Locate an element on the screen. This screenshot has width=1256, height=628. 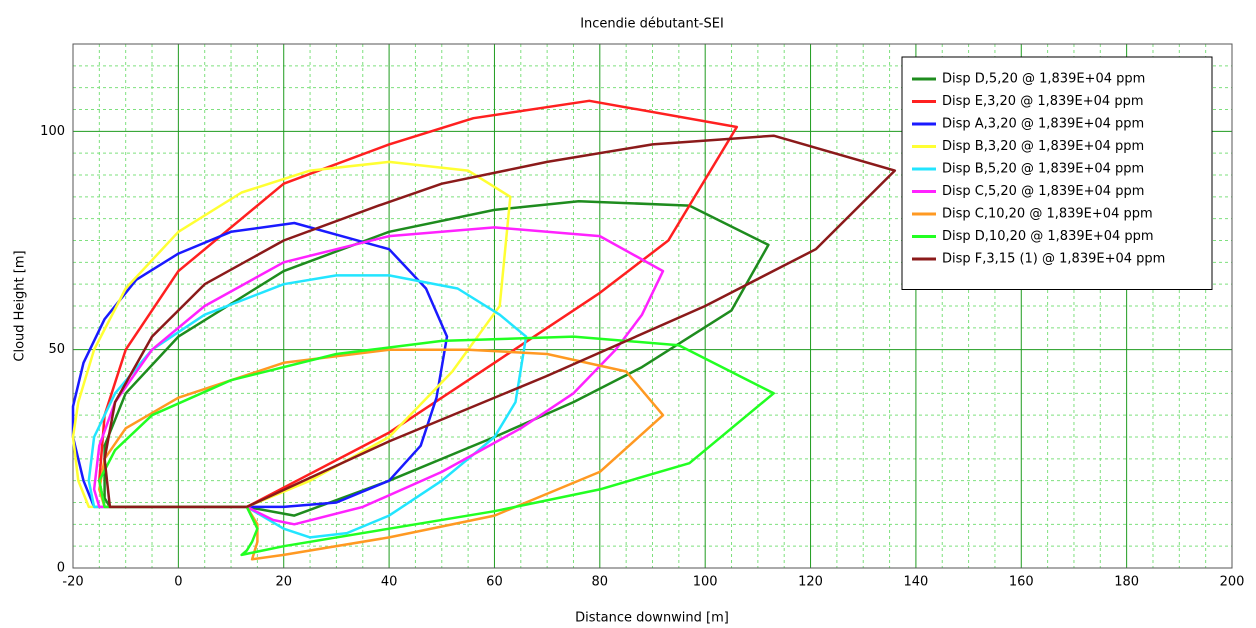
legend-label: Disp D,5,20 @ 1,839E+04 ppm is located at coordinates (1043, 79).